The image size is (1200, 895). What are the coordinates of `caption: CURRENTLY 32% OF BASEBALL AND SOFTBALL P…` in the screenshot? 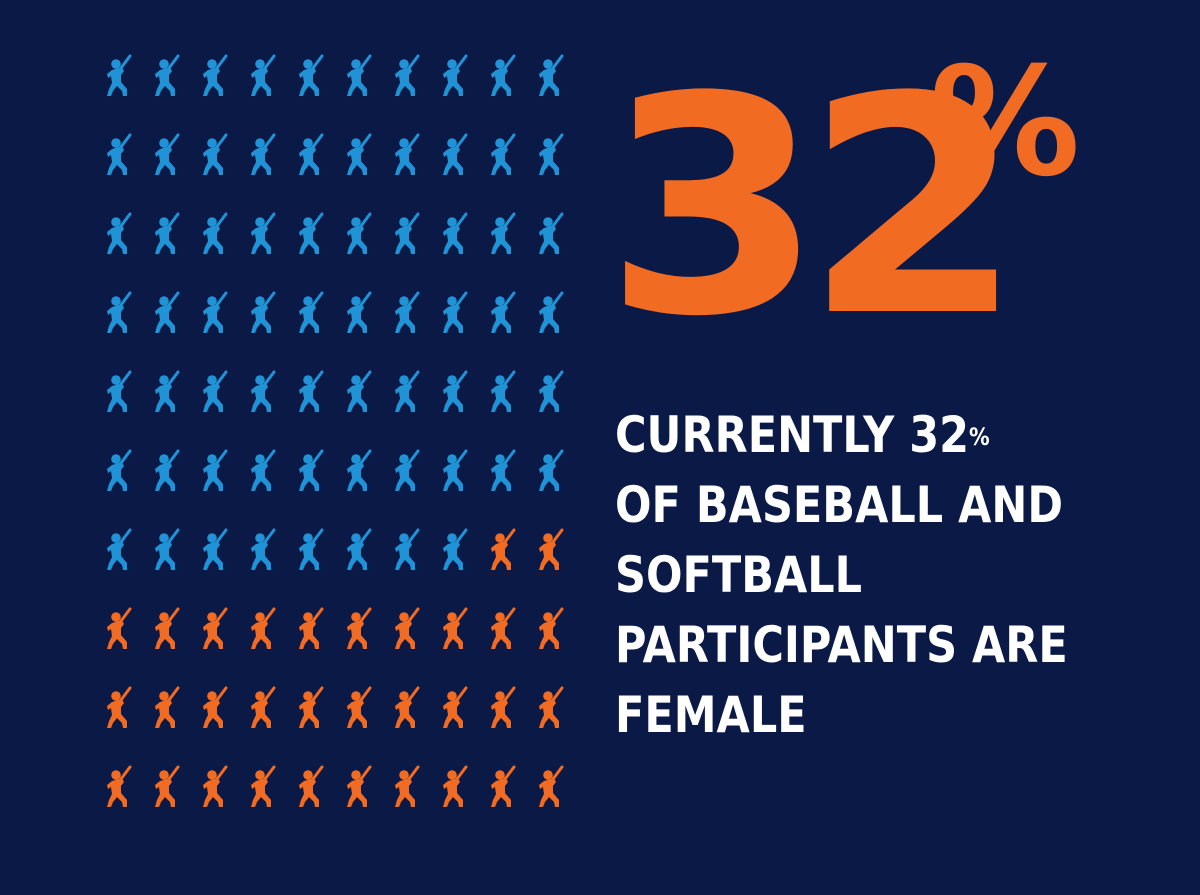 It's located at (841, 575).